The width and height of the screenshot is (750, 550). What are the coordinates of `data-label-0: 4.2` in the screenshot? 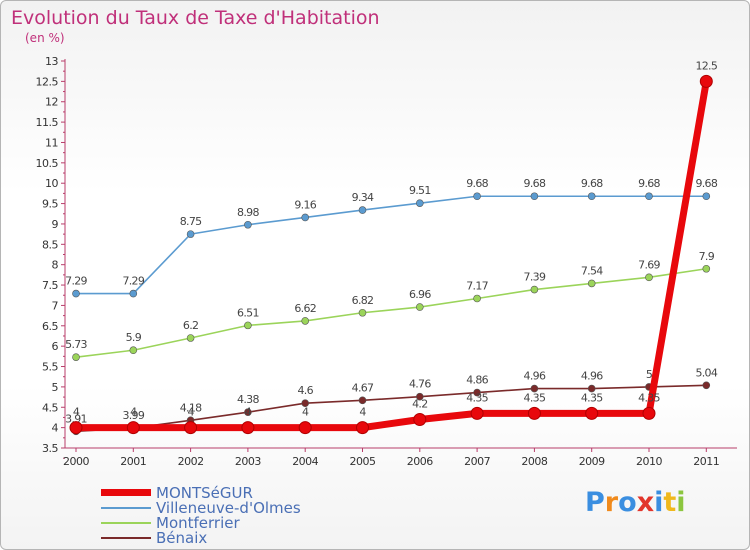 It's located at (419, 403).